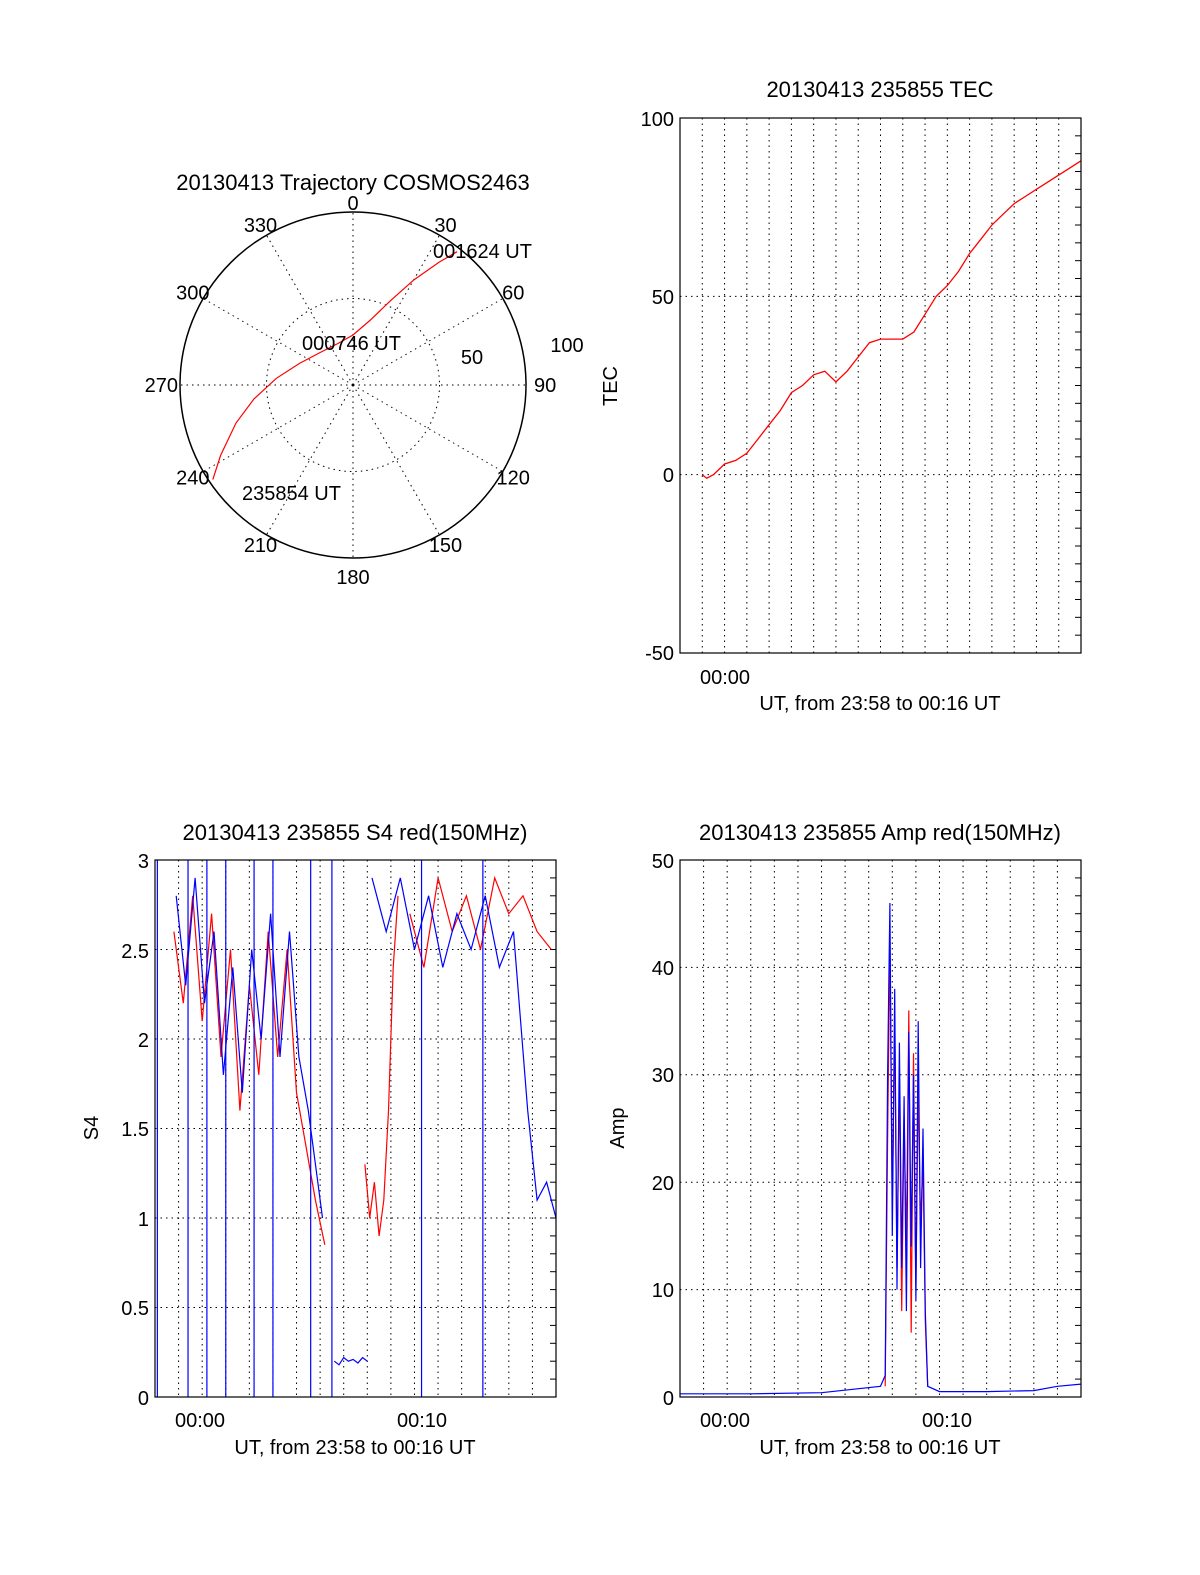 The image size is (1200, 1575). I want to click on polar-annotation-mid: 000746 UT, so click(351, 344).